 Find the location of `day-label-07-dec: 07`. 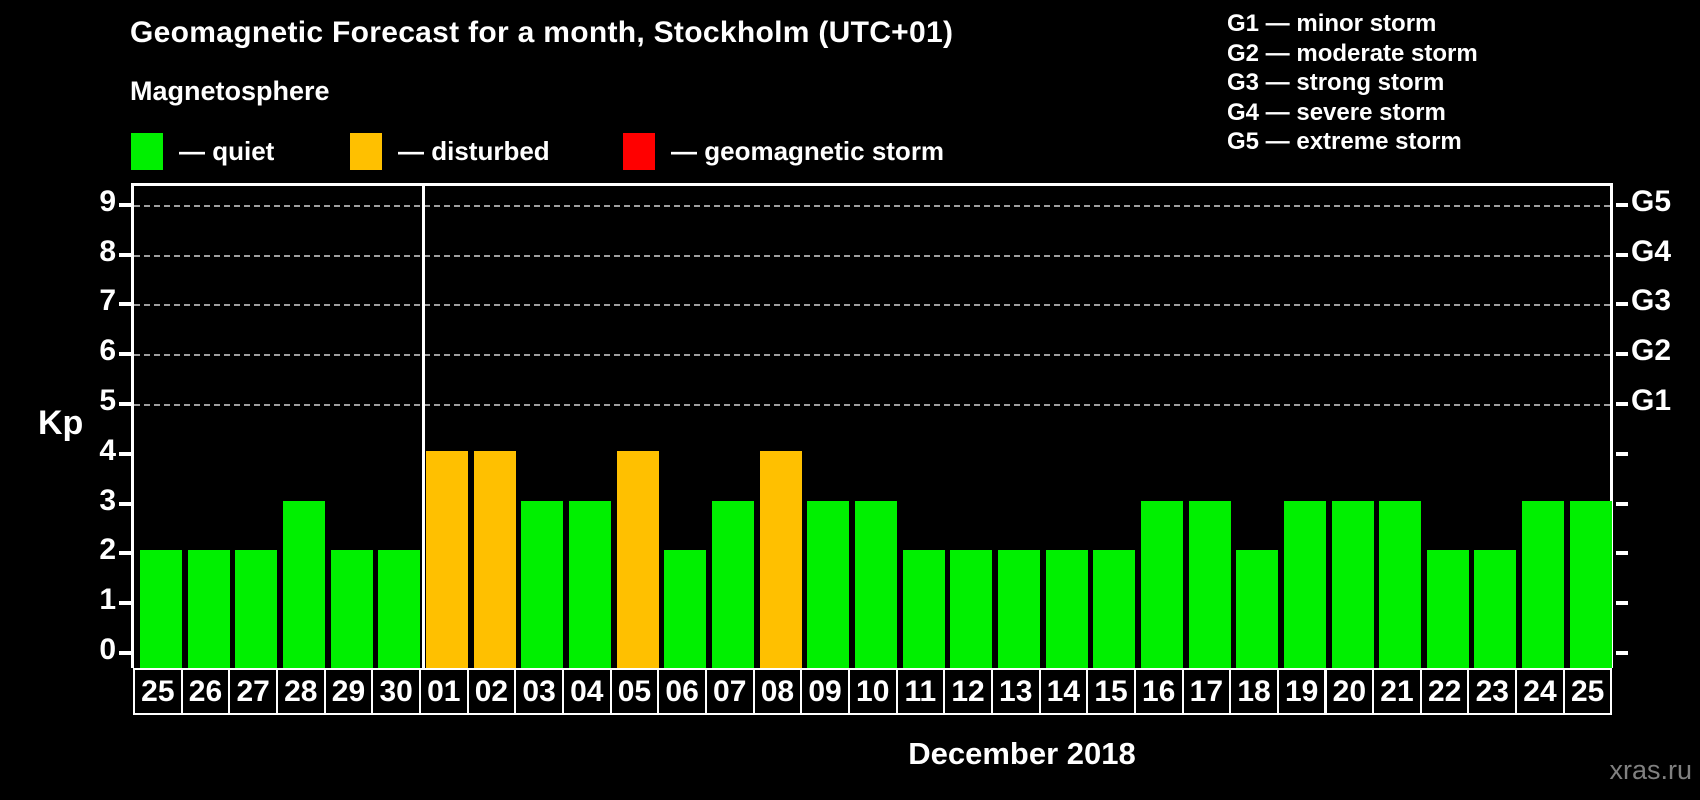

day-label-07-dec: 07 is located at coordinates (729, 691).